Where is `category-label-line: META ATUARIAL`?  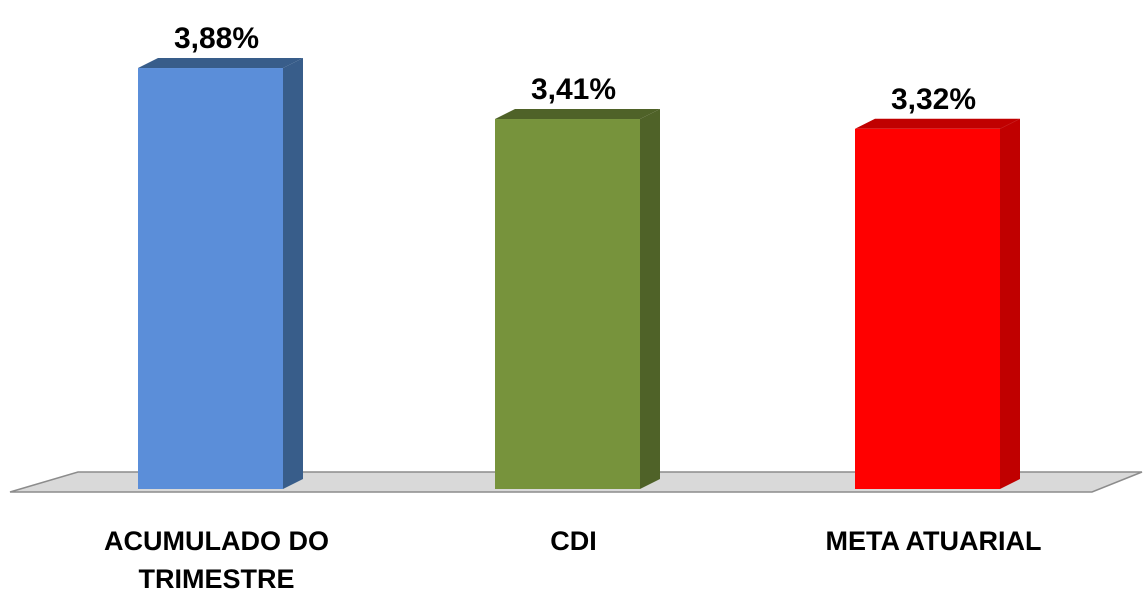
category-label-line: META ATUARIAL is located at coordinates (933, 541).